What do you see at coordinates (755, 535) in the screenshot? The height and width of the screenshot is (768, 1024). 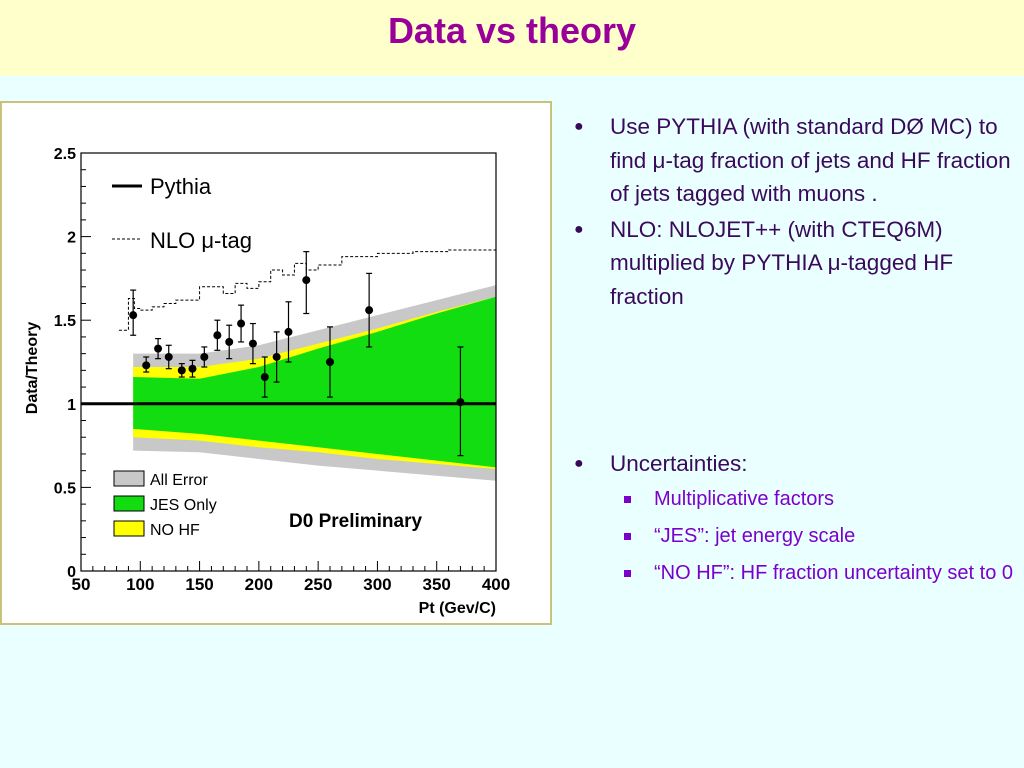 I see `subbullet-text: “JES”: jet energy scale` at bounding box center [755, 535].